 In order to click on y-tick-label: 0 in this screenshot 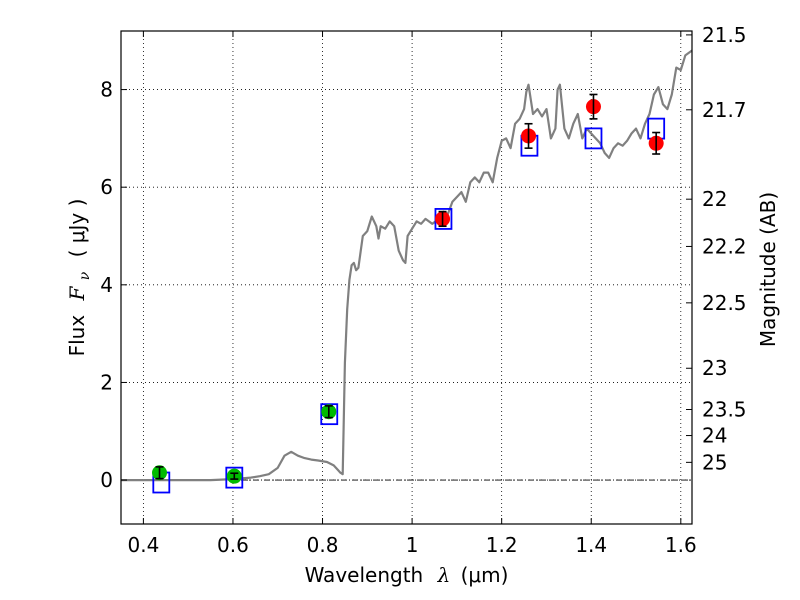, I will do `click(106, 480)`.